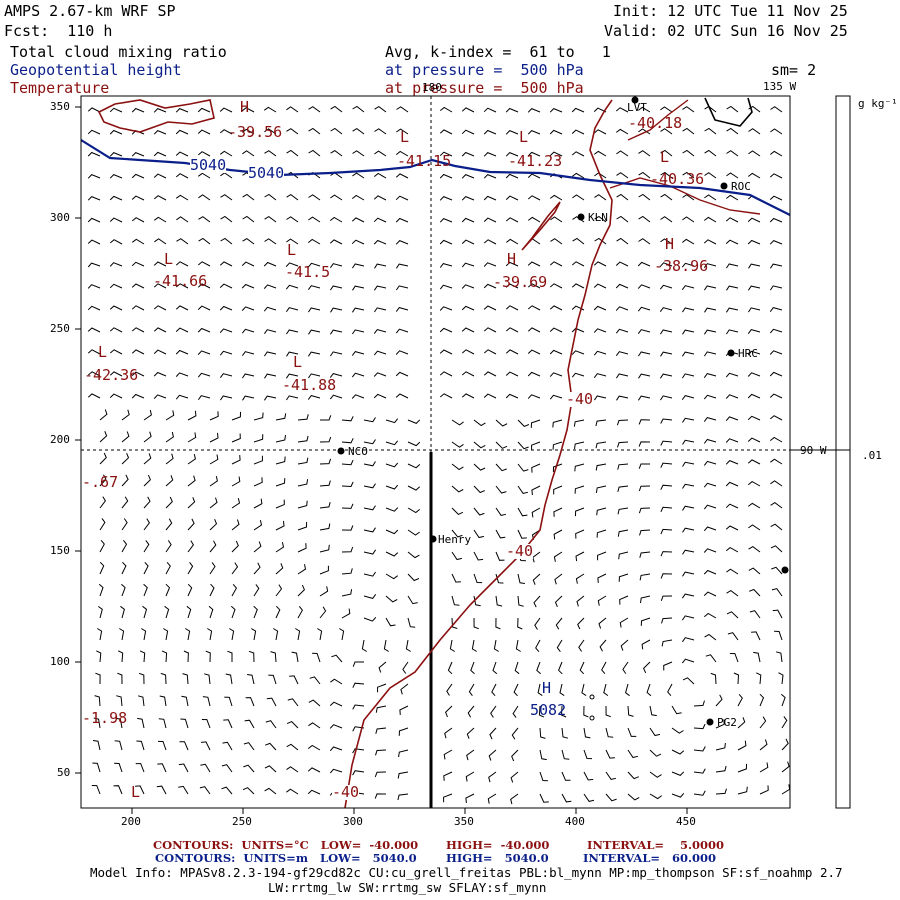 The width and height of the screenshot is (900, 900). Describe the element at coordinates (498, 845) in the screenshot. I see `footer-temp-high: HIGH= -40.000` at that location.